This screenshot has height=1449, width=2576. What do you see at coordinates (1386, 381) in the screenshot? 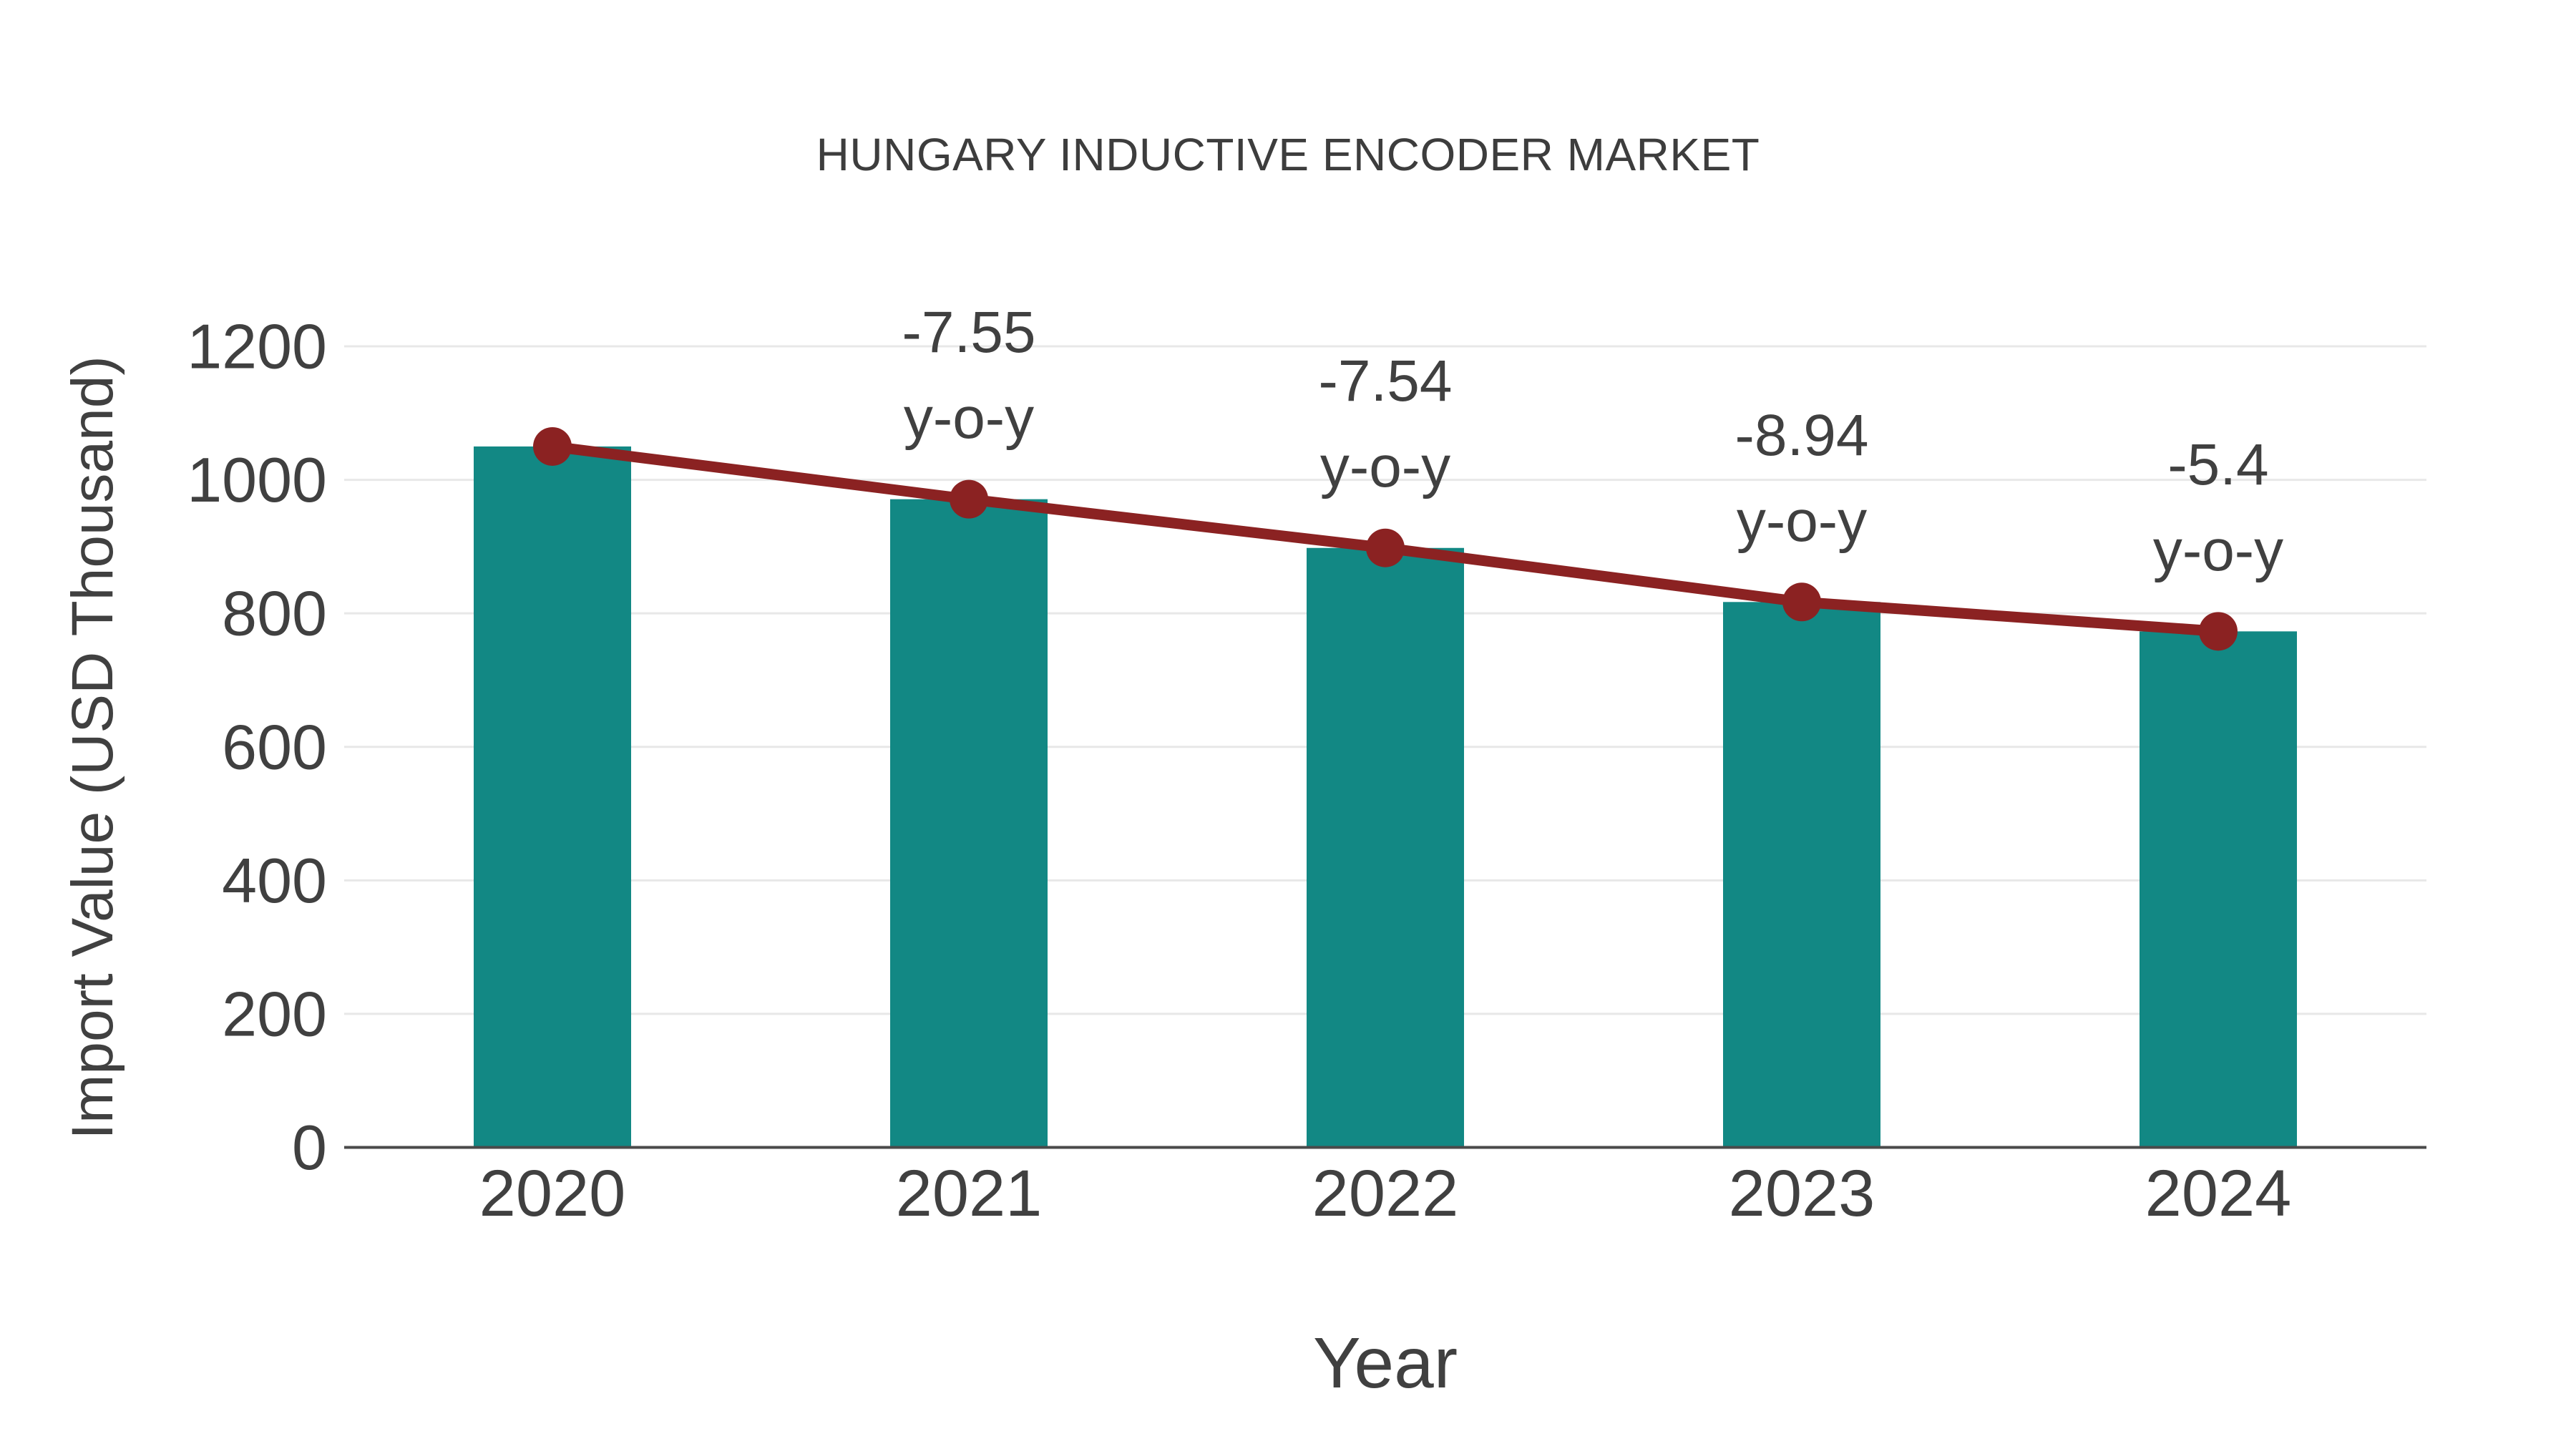
I see `annotation-2022-value: -7.54` at bounding box center [1386, 381].